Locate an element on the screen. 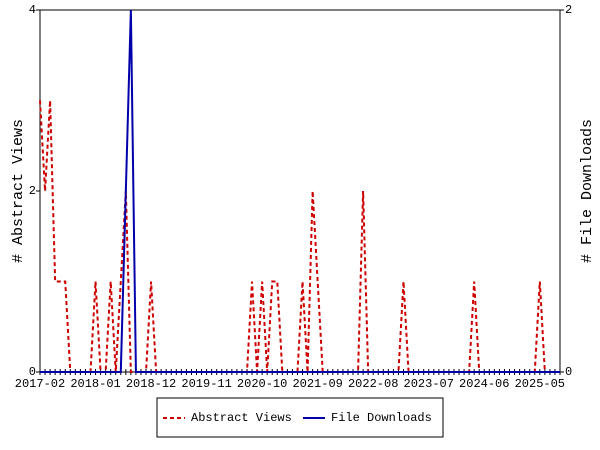  y2-axis-label: # File Downloads is located at coordinates (587, 191).